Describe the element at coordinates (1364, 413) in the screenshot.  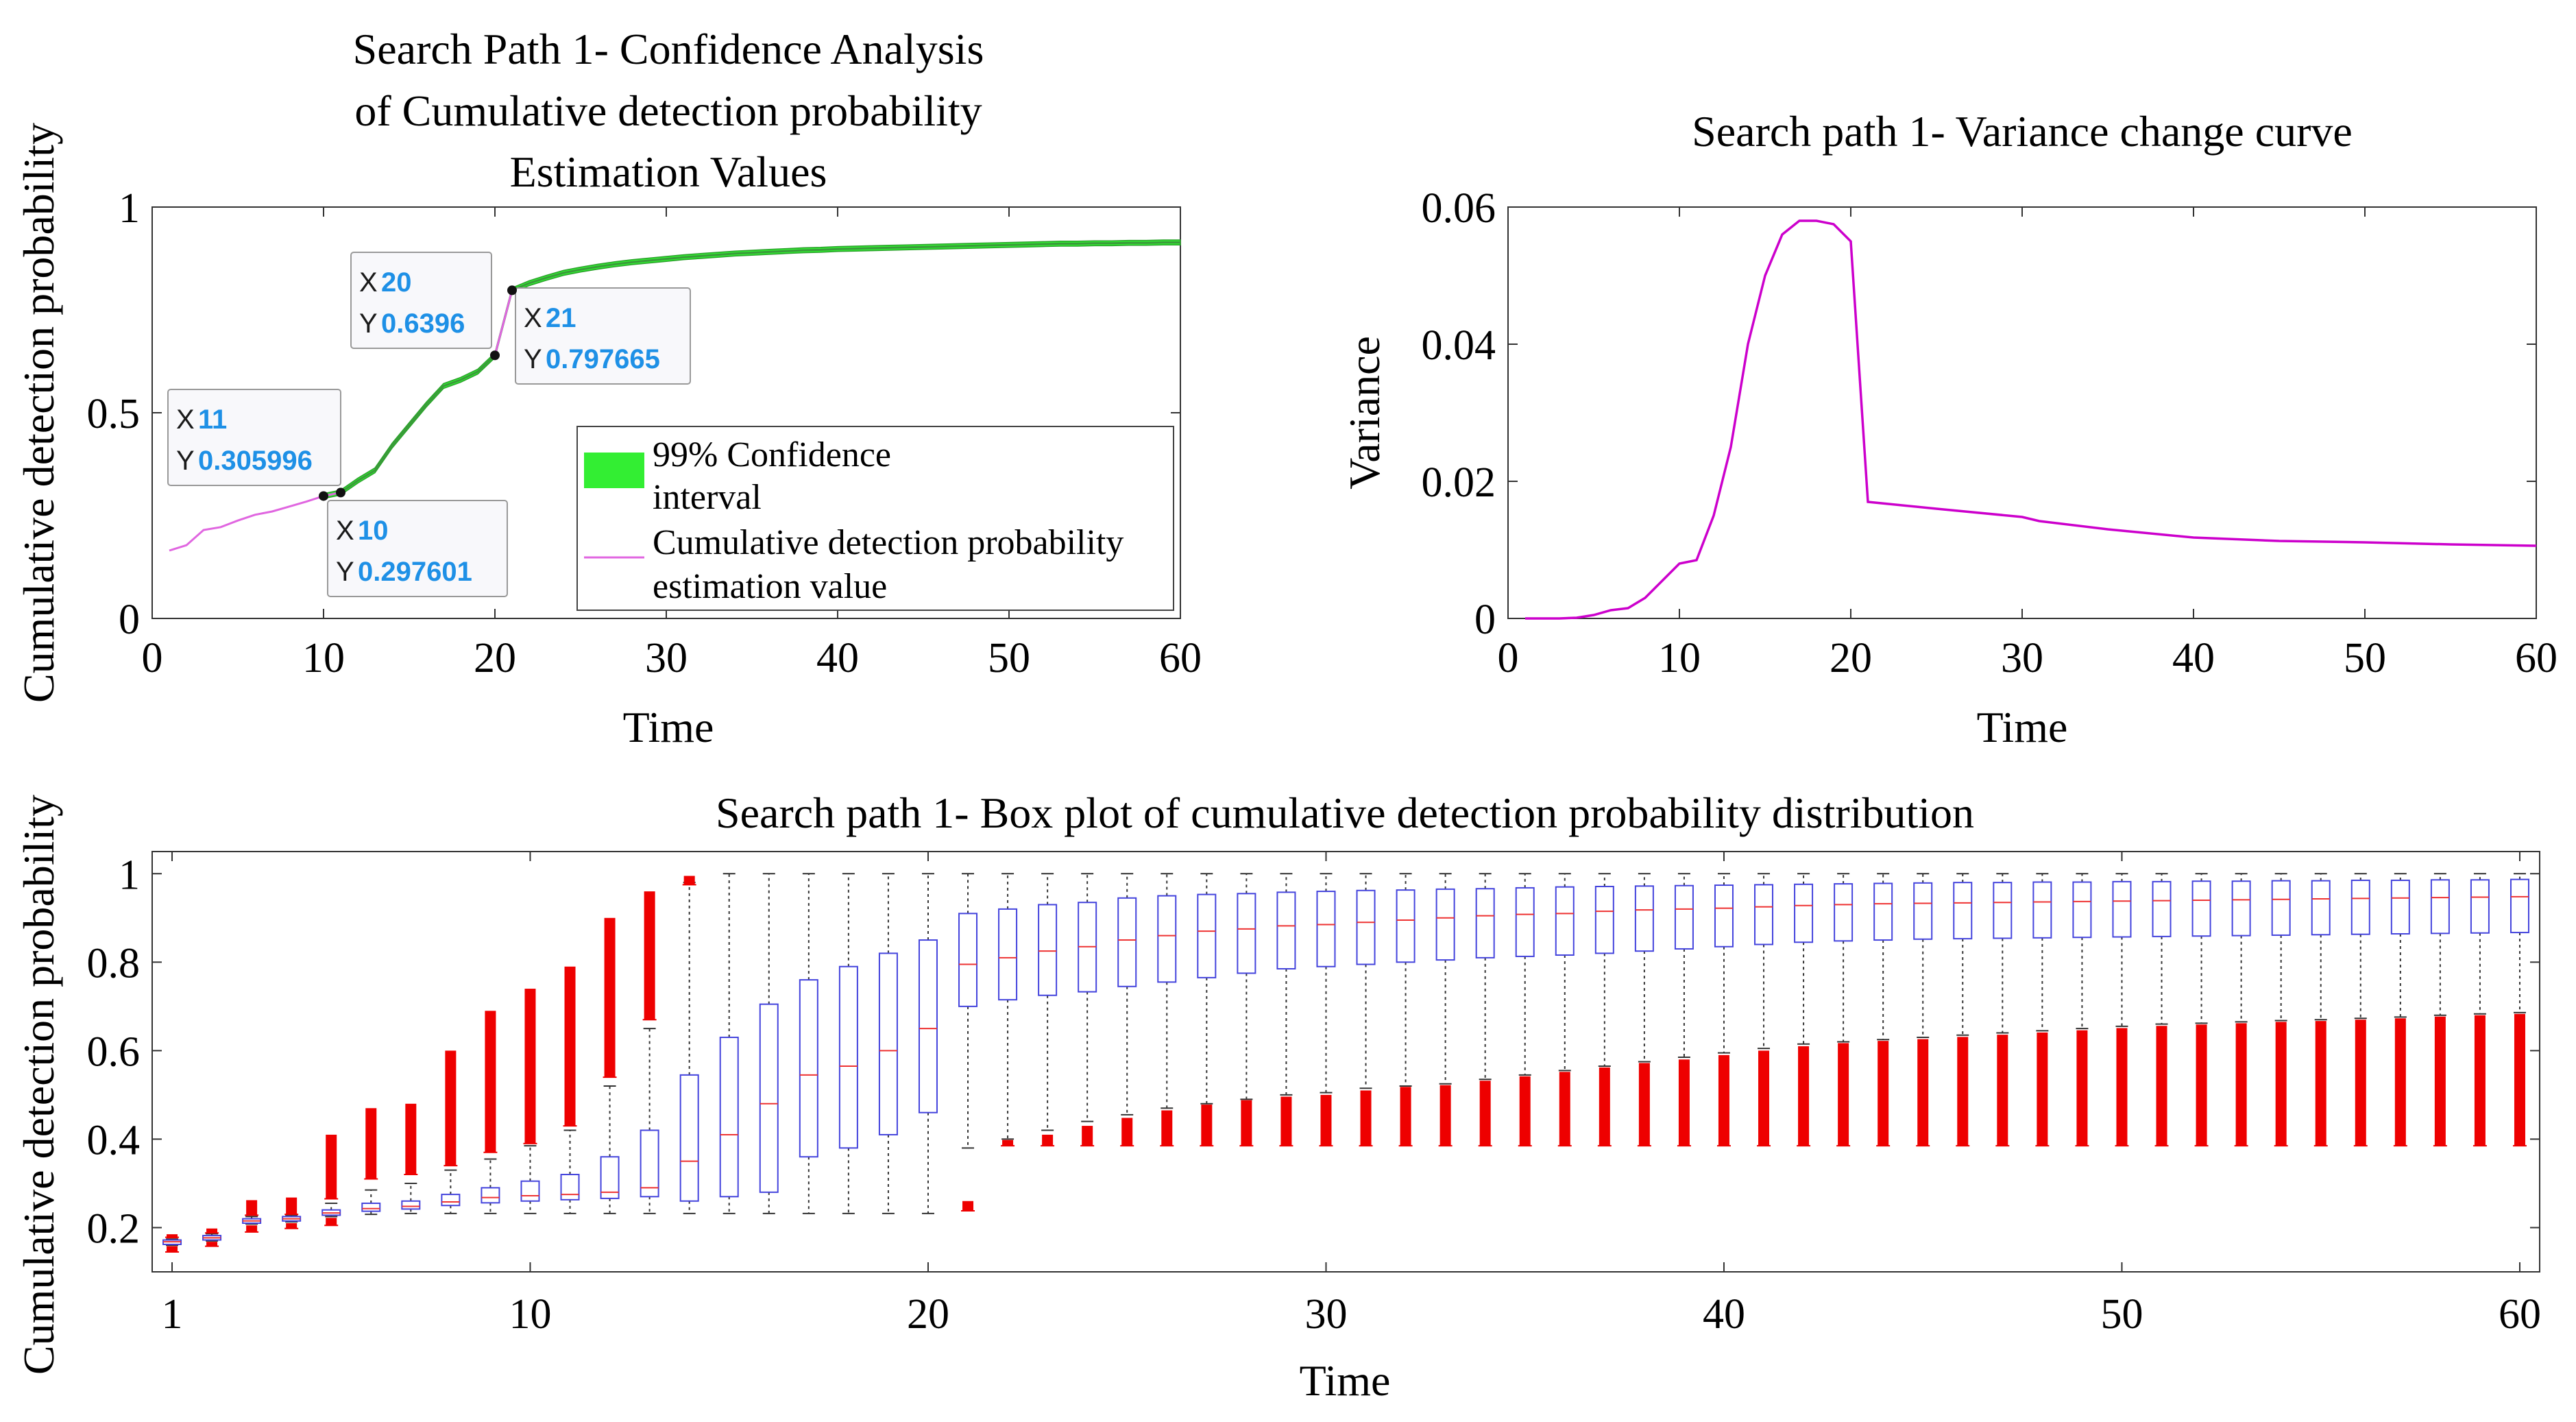
I see `chart2-ylabel: Variance` at that location.